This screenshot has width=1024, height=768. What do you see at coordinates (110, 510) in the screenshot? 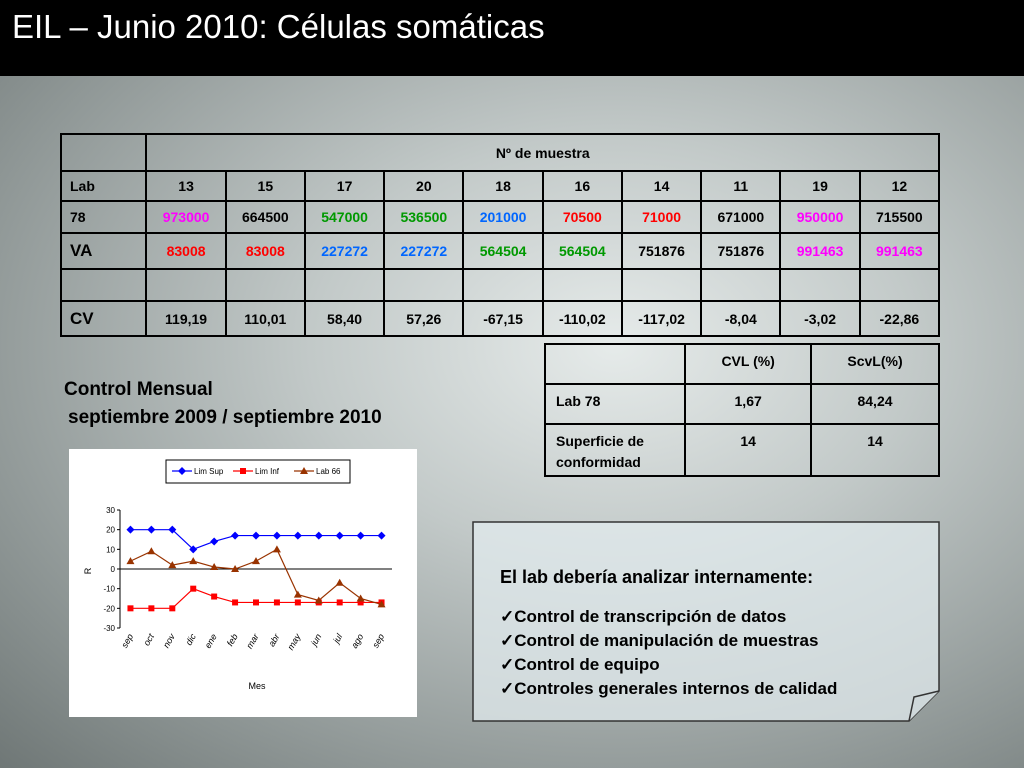
I see `y-tick-label: 30` at bounding box center [110, 510].